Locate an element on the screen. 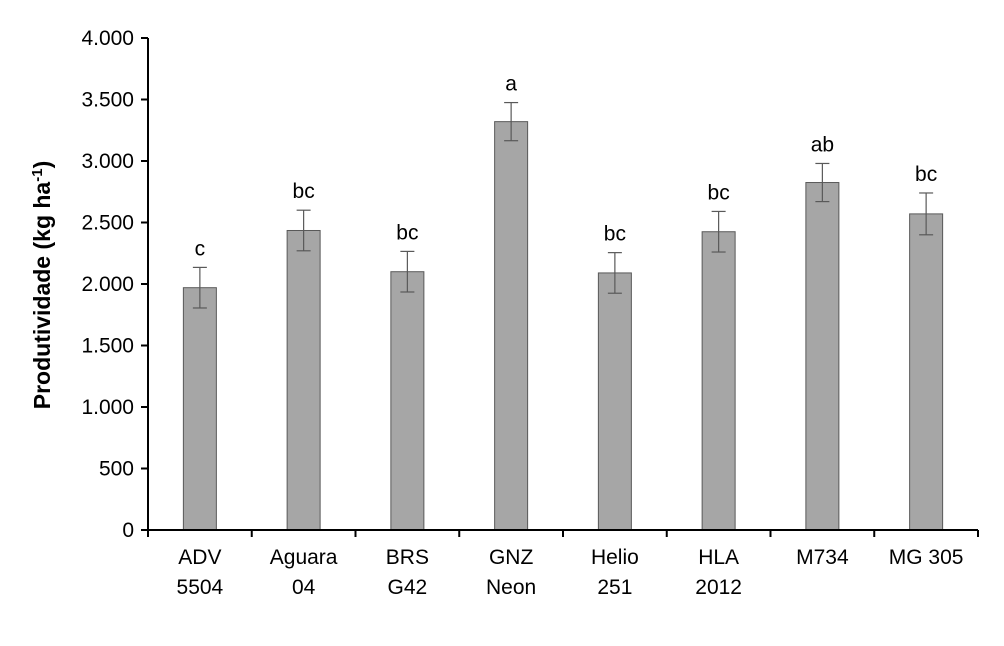 The height and width of the screenshot is (646, 1004). significance-letter: a is located at coordinates (511, 84).